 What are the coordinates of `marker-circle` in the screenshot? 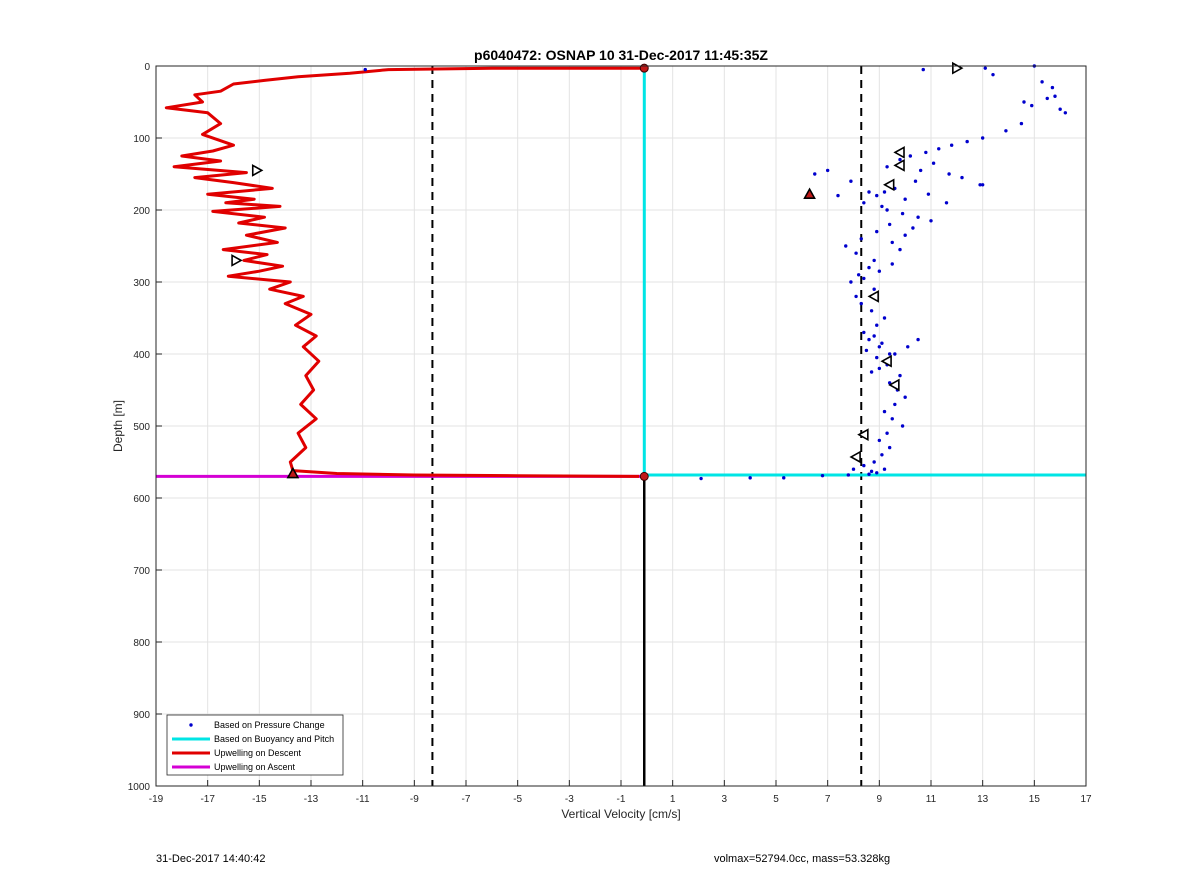 It's located at (644, 476).